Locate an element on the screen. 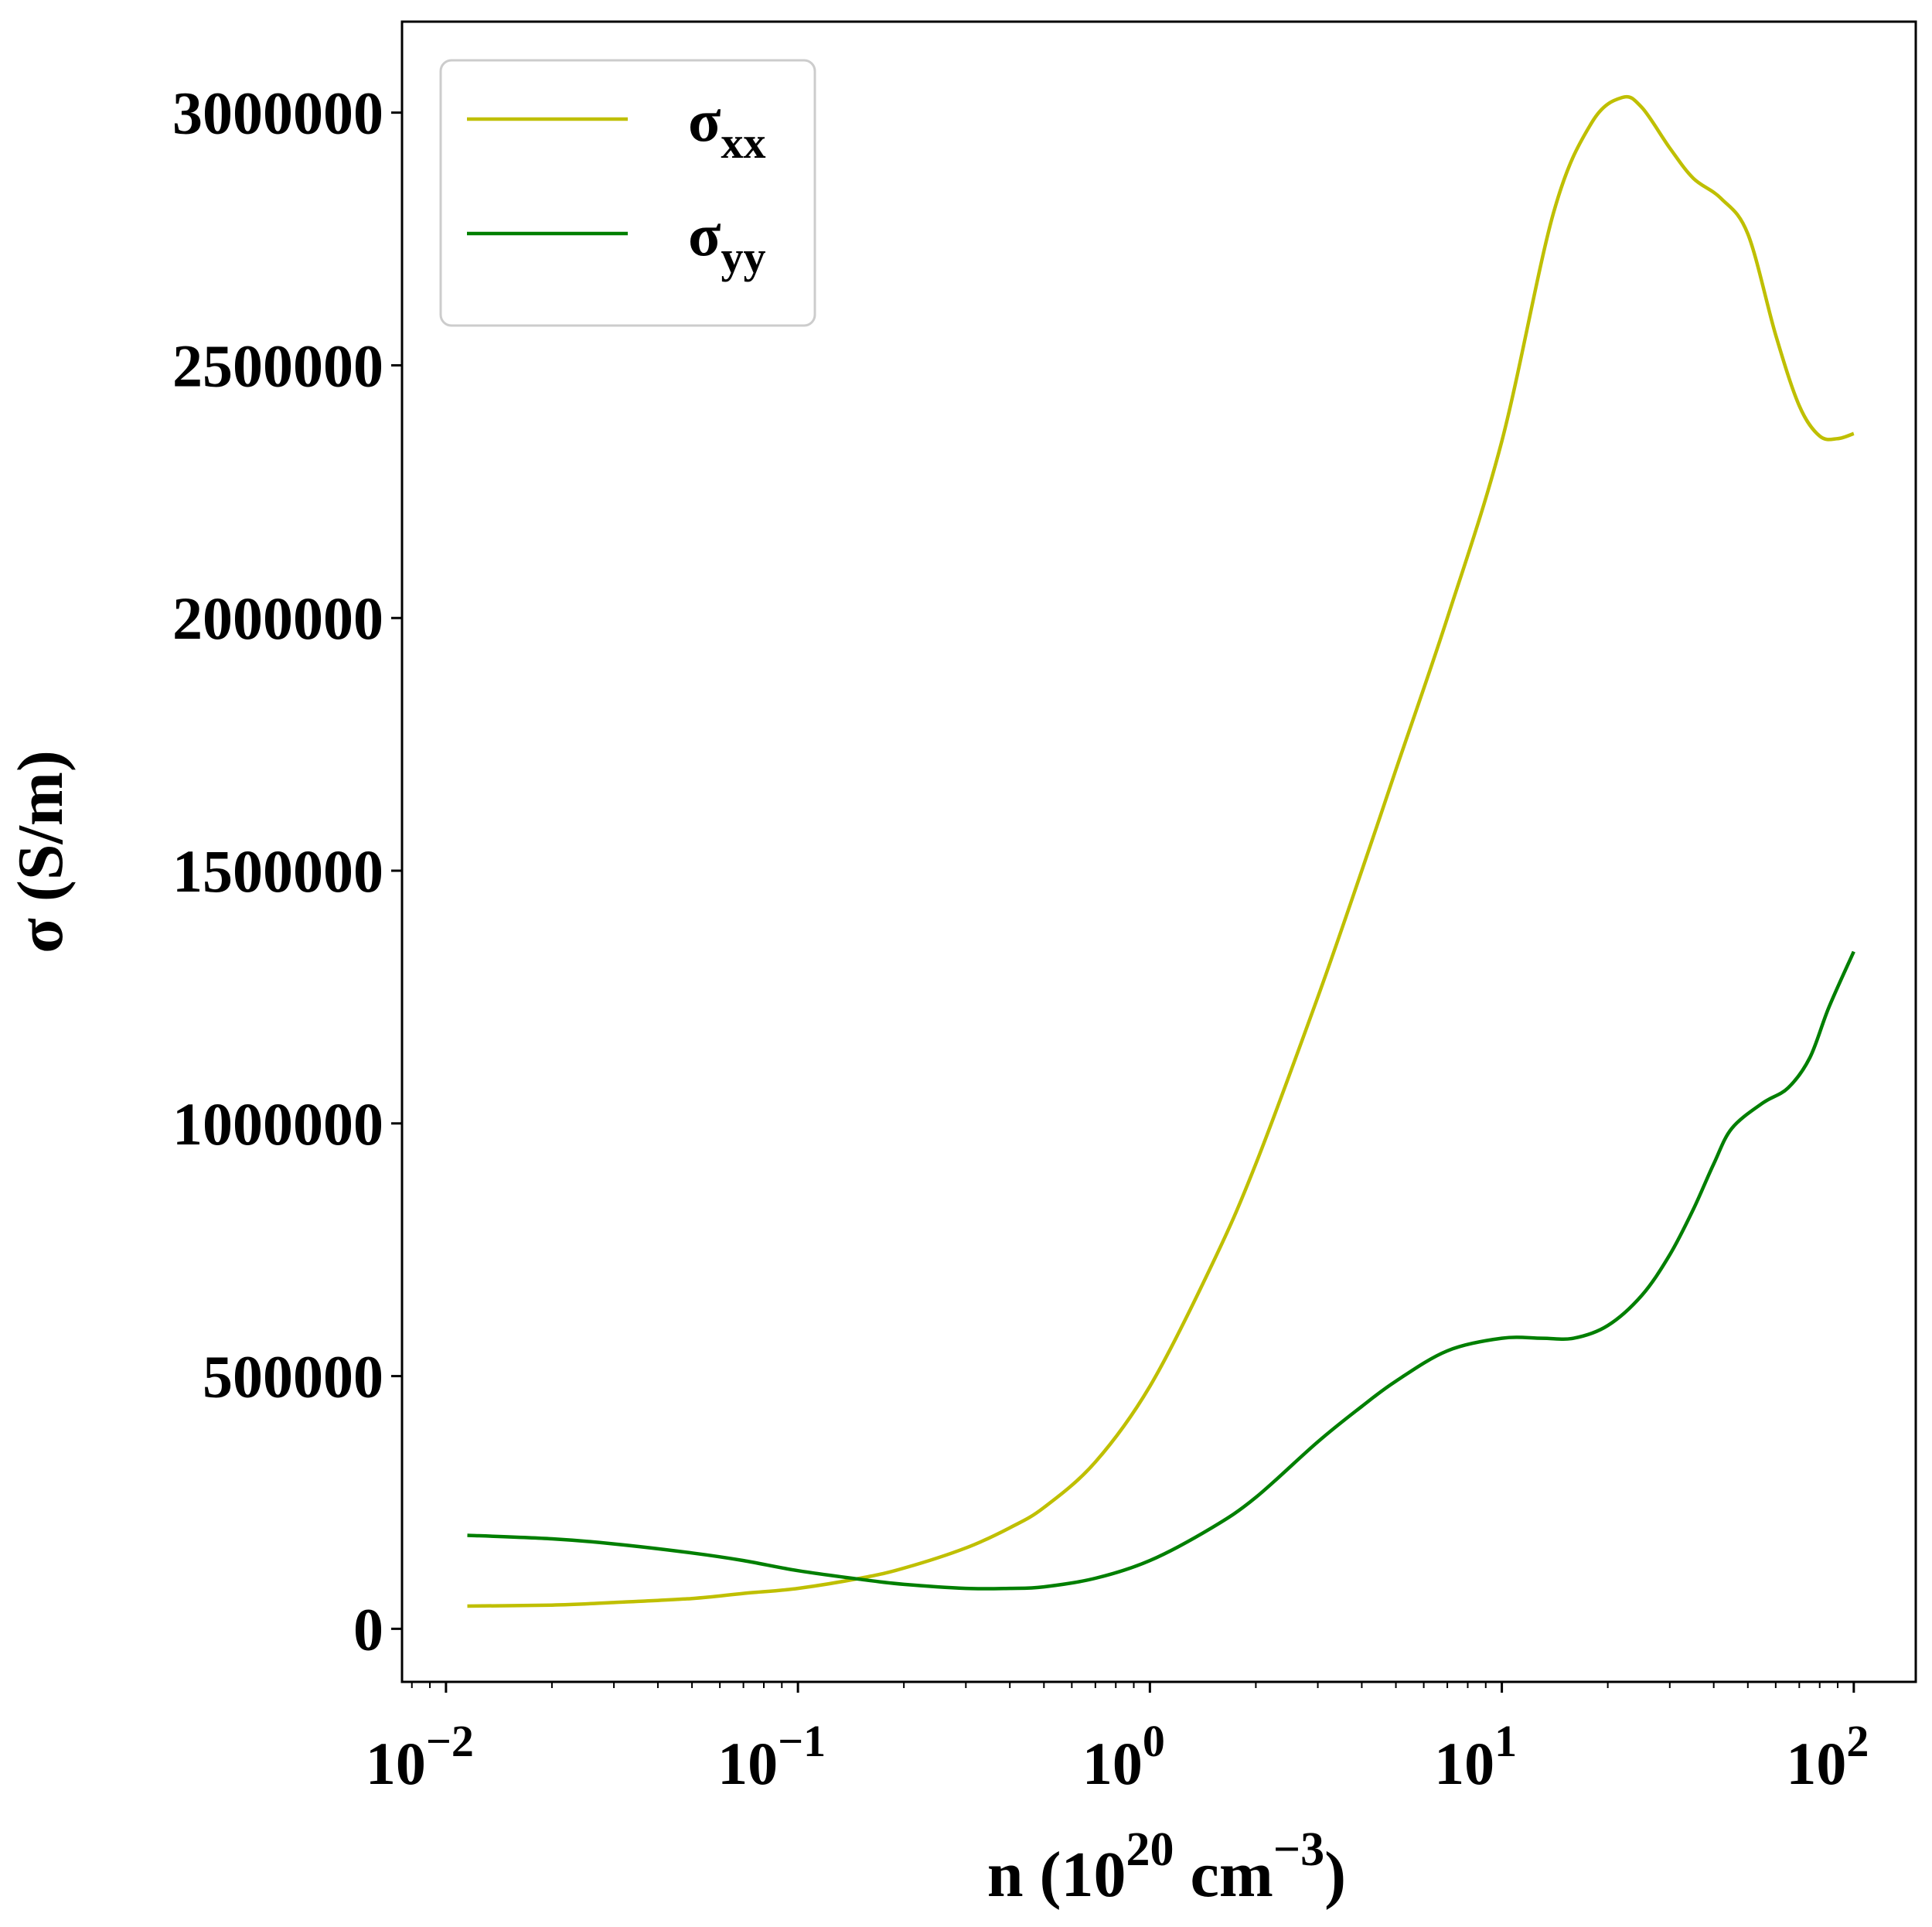 The width and height of the screenshot is (1932, 1927). x-tick-label: 10⁻¹ is located at coordinates (771, 1756).